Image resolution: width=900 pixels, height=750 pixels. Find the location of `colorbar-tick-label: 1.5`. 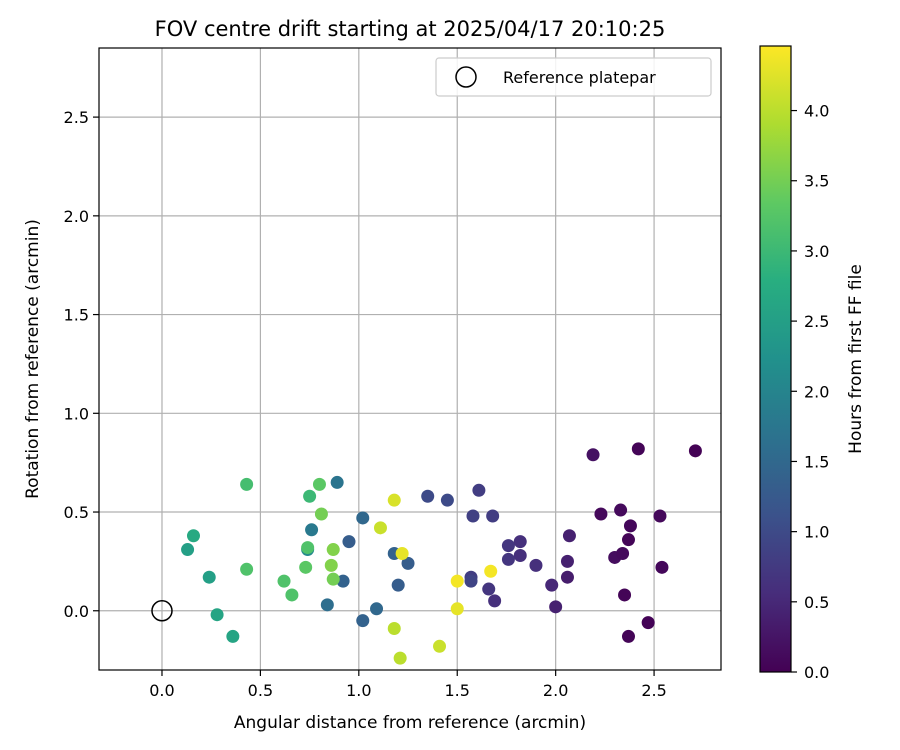

colorbar-tick-label: 1.5 is located at coordinates (816, 461).